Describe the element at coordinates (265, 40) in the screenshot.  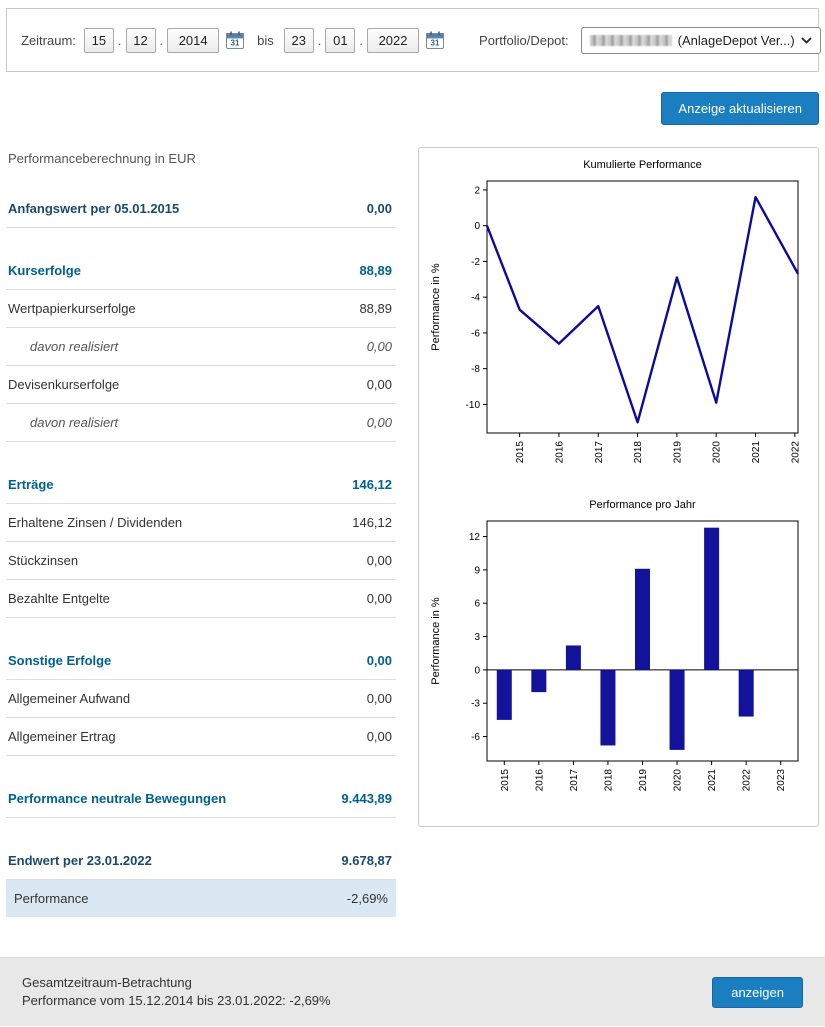
I see `bis-label: bis` at that location.